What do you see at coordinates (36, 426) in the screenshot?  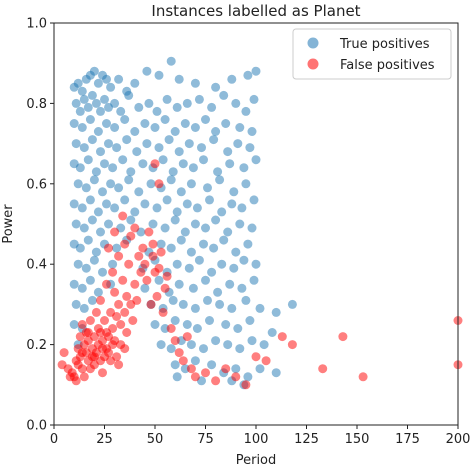 I see `y-tick-label: 0.0` at bounding box center [36, 426].